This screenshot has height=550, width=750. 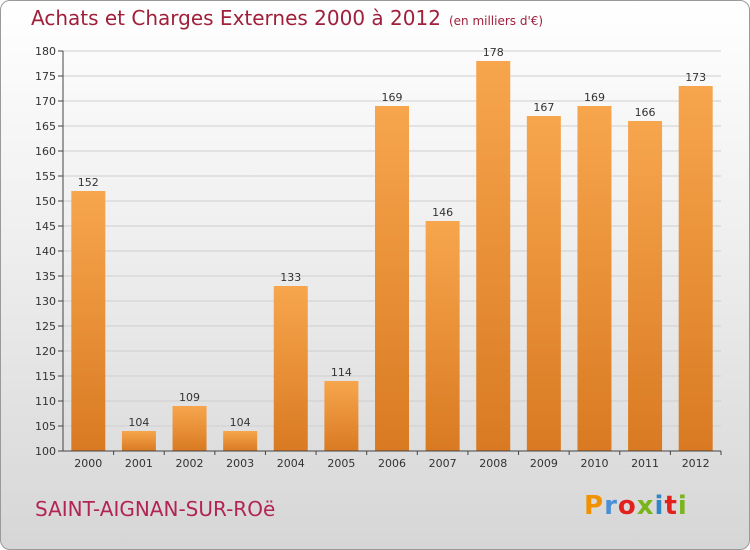 I want to click on y-tick-label: 155, so click(x=45, y=176).